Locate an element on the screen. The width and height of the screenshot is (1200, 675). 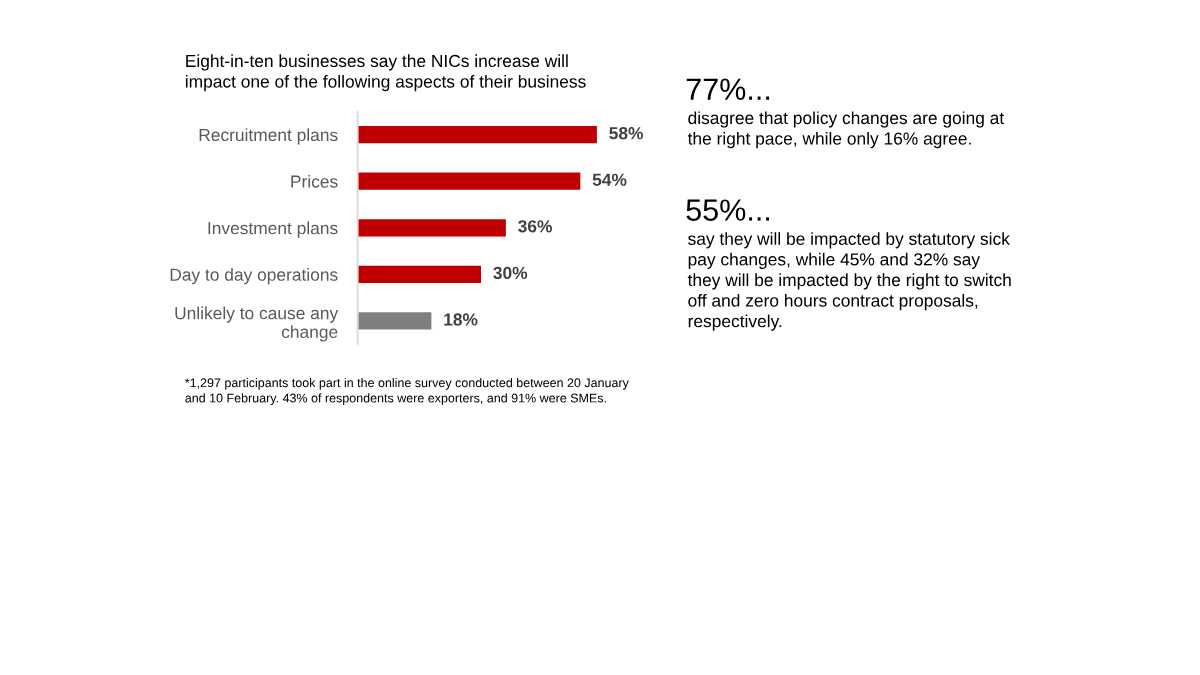
data-label: 30% is located at coordinates (510, 273).